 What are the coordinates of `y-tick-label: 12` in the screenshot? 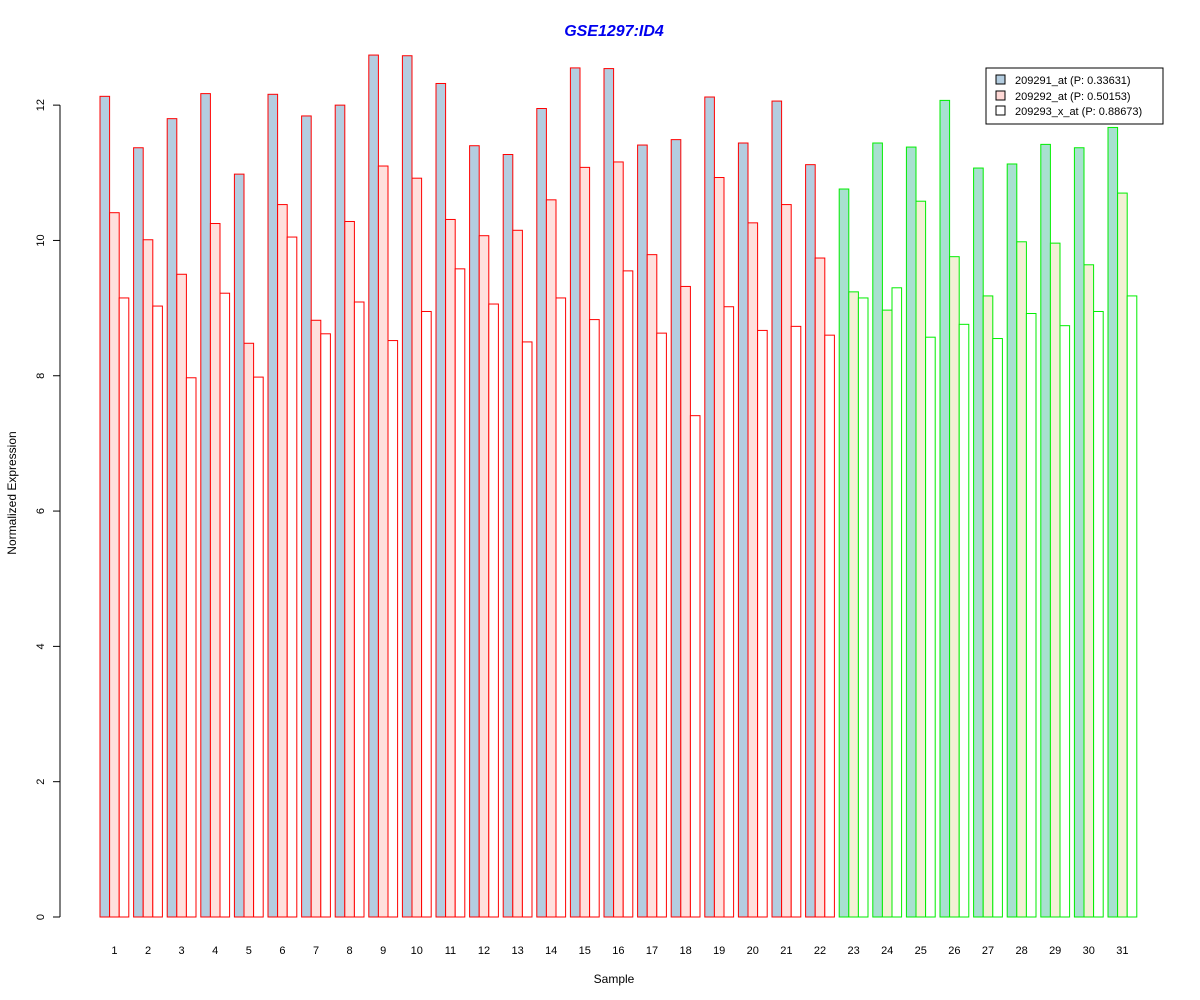 It's located at (41, 105).